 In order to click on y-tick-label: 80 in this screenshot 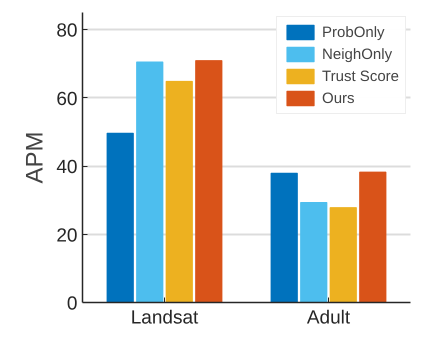, I will do `click(67, 31)`.